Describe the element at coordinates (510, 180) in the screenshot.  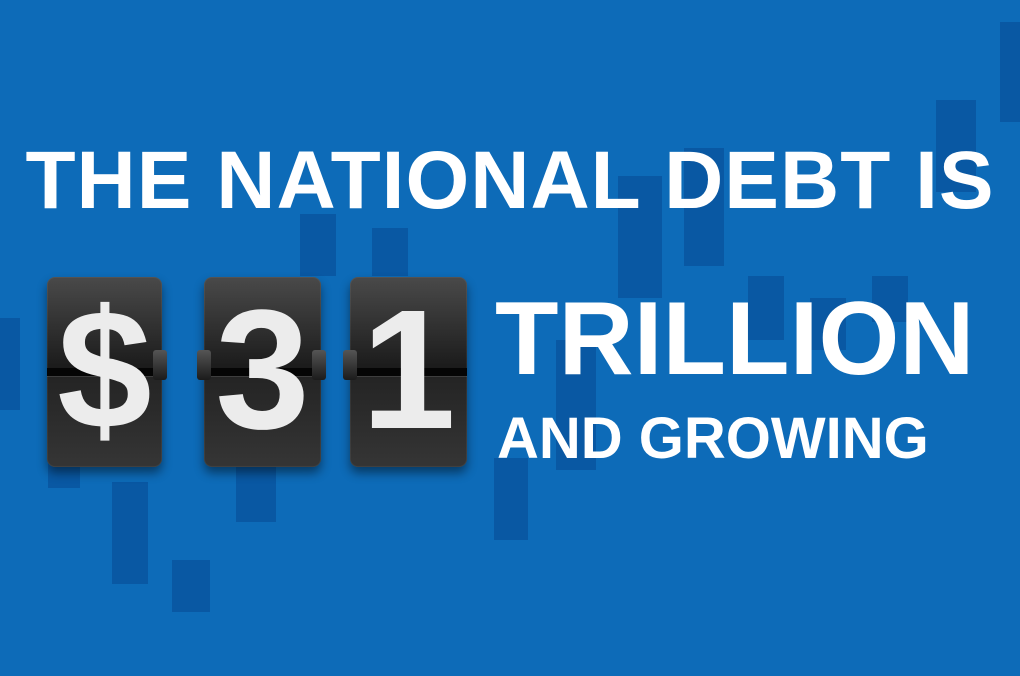
I see `headline: THE NATIONAL DEBT IS` at that location.